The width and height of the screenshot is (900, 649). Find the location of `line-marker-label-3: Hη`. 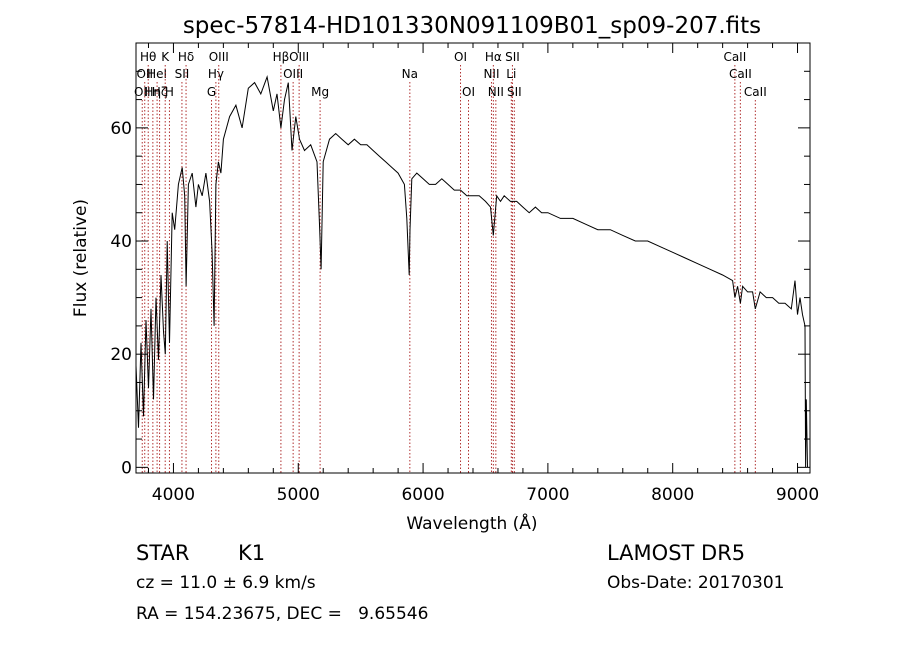

line-marker-label-3: Hη is located at coordinates (153, 92).